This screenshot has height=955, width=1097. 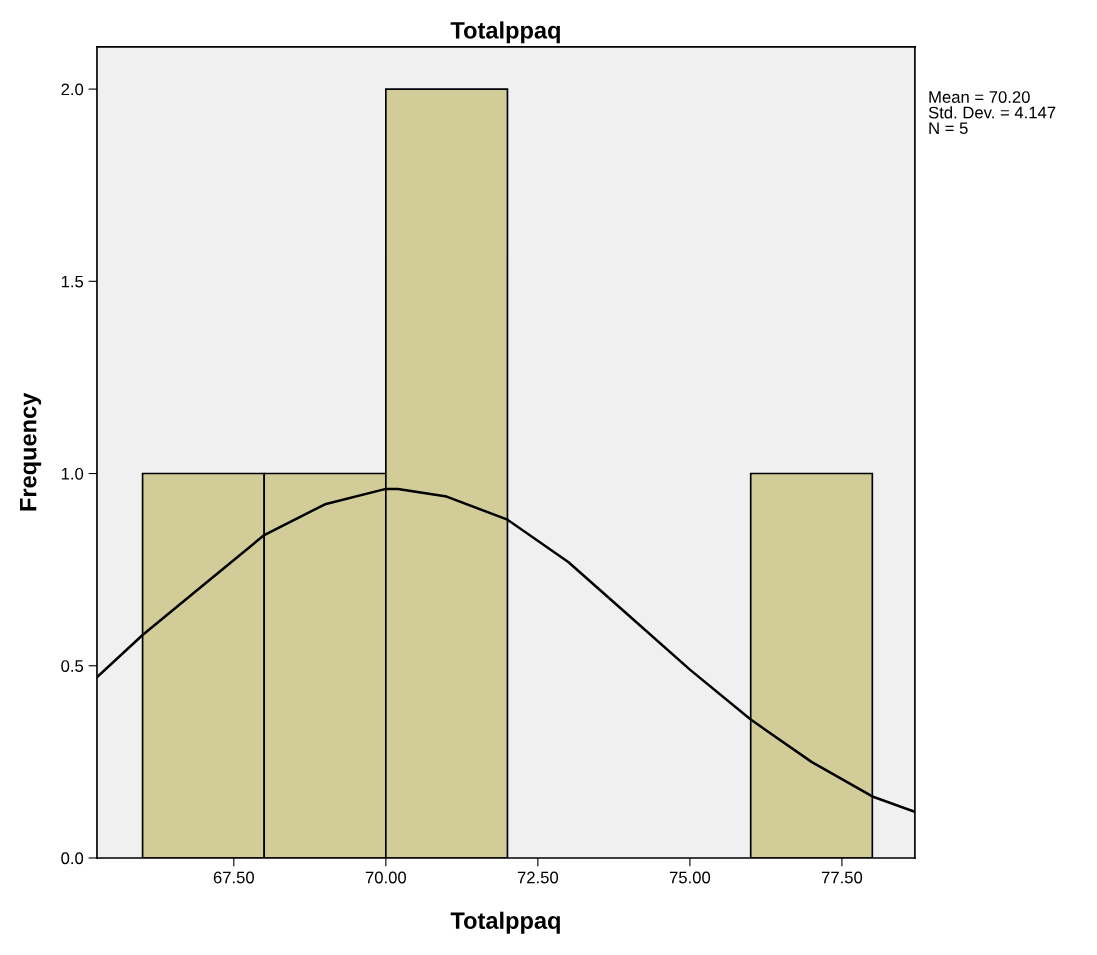 I want to click on x-tick-label: 70.00, so click(x=386, y=877).